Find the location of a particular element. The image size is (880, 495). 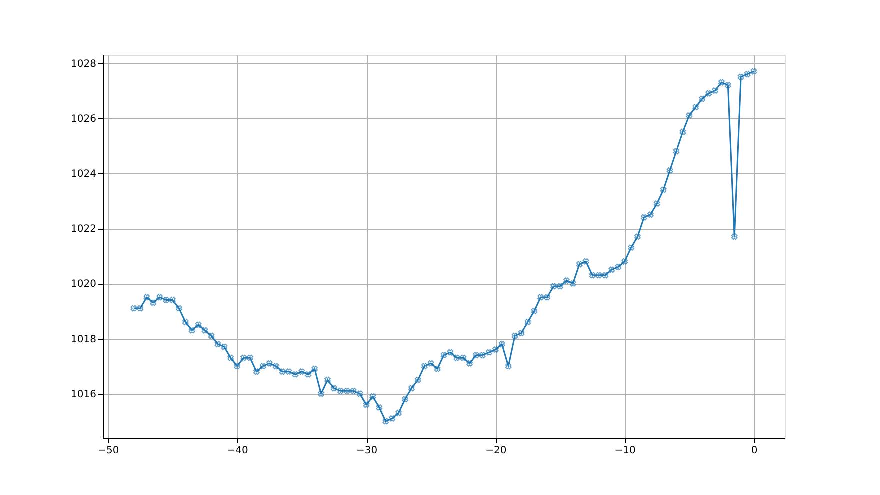

x-tick-label: −30 is located at coordinates (367, 451).